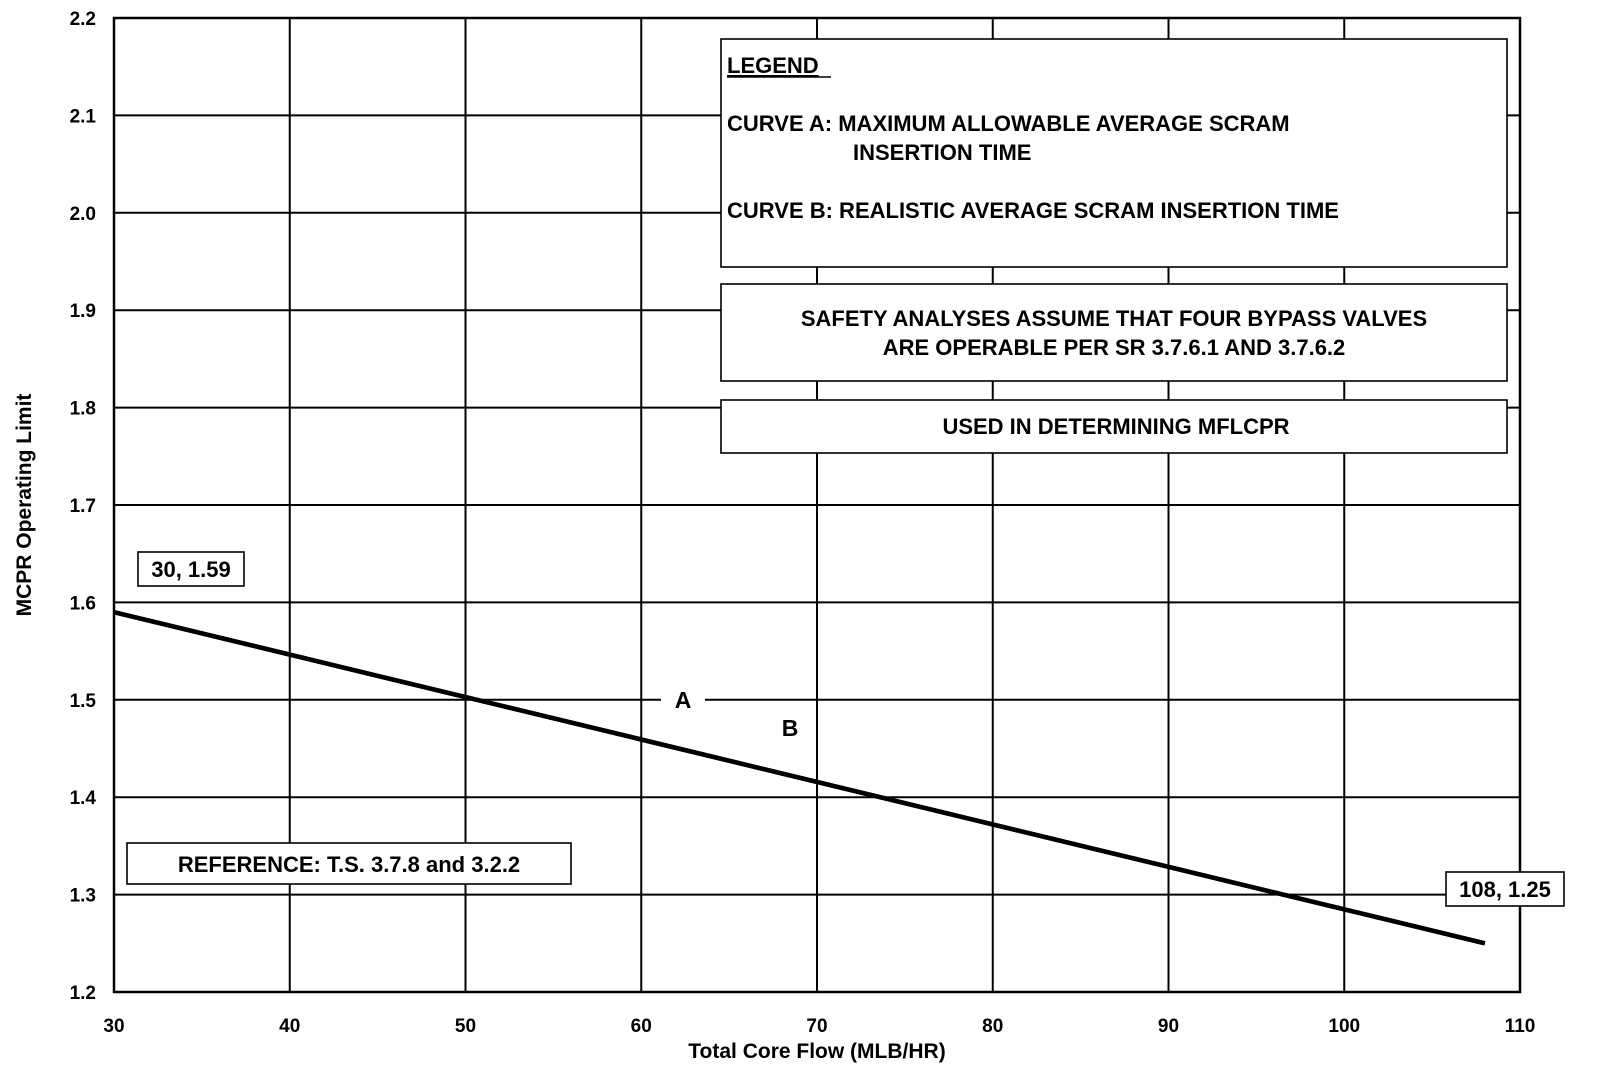 The width and height of the screenshot is (1601, 1087). I want to click on callout-start-frame, so click(191, 569).